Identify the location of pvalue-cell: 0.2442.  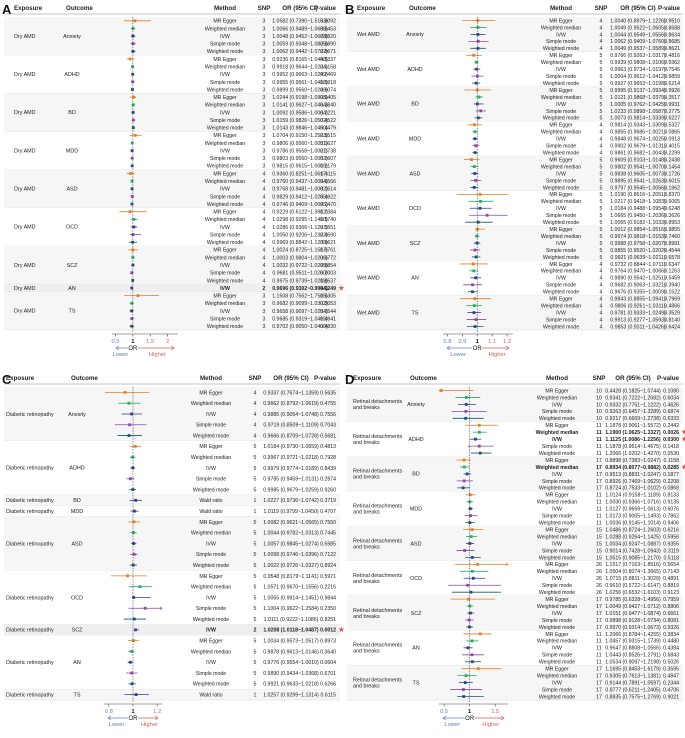
(671, 426).